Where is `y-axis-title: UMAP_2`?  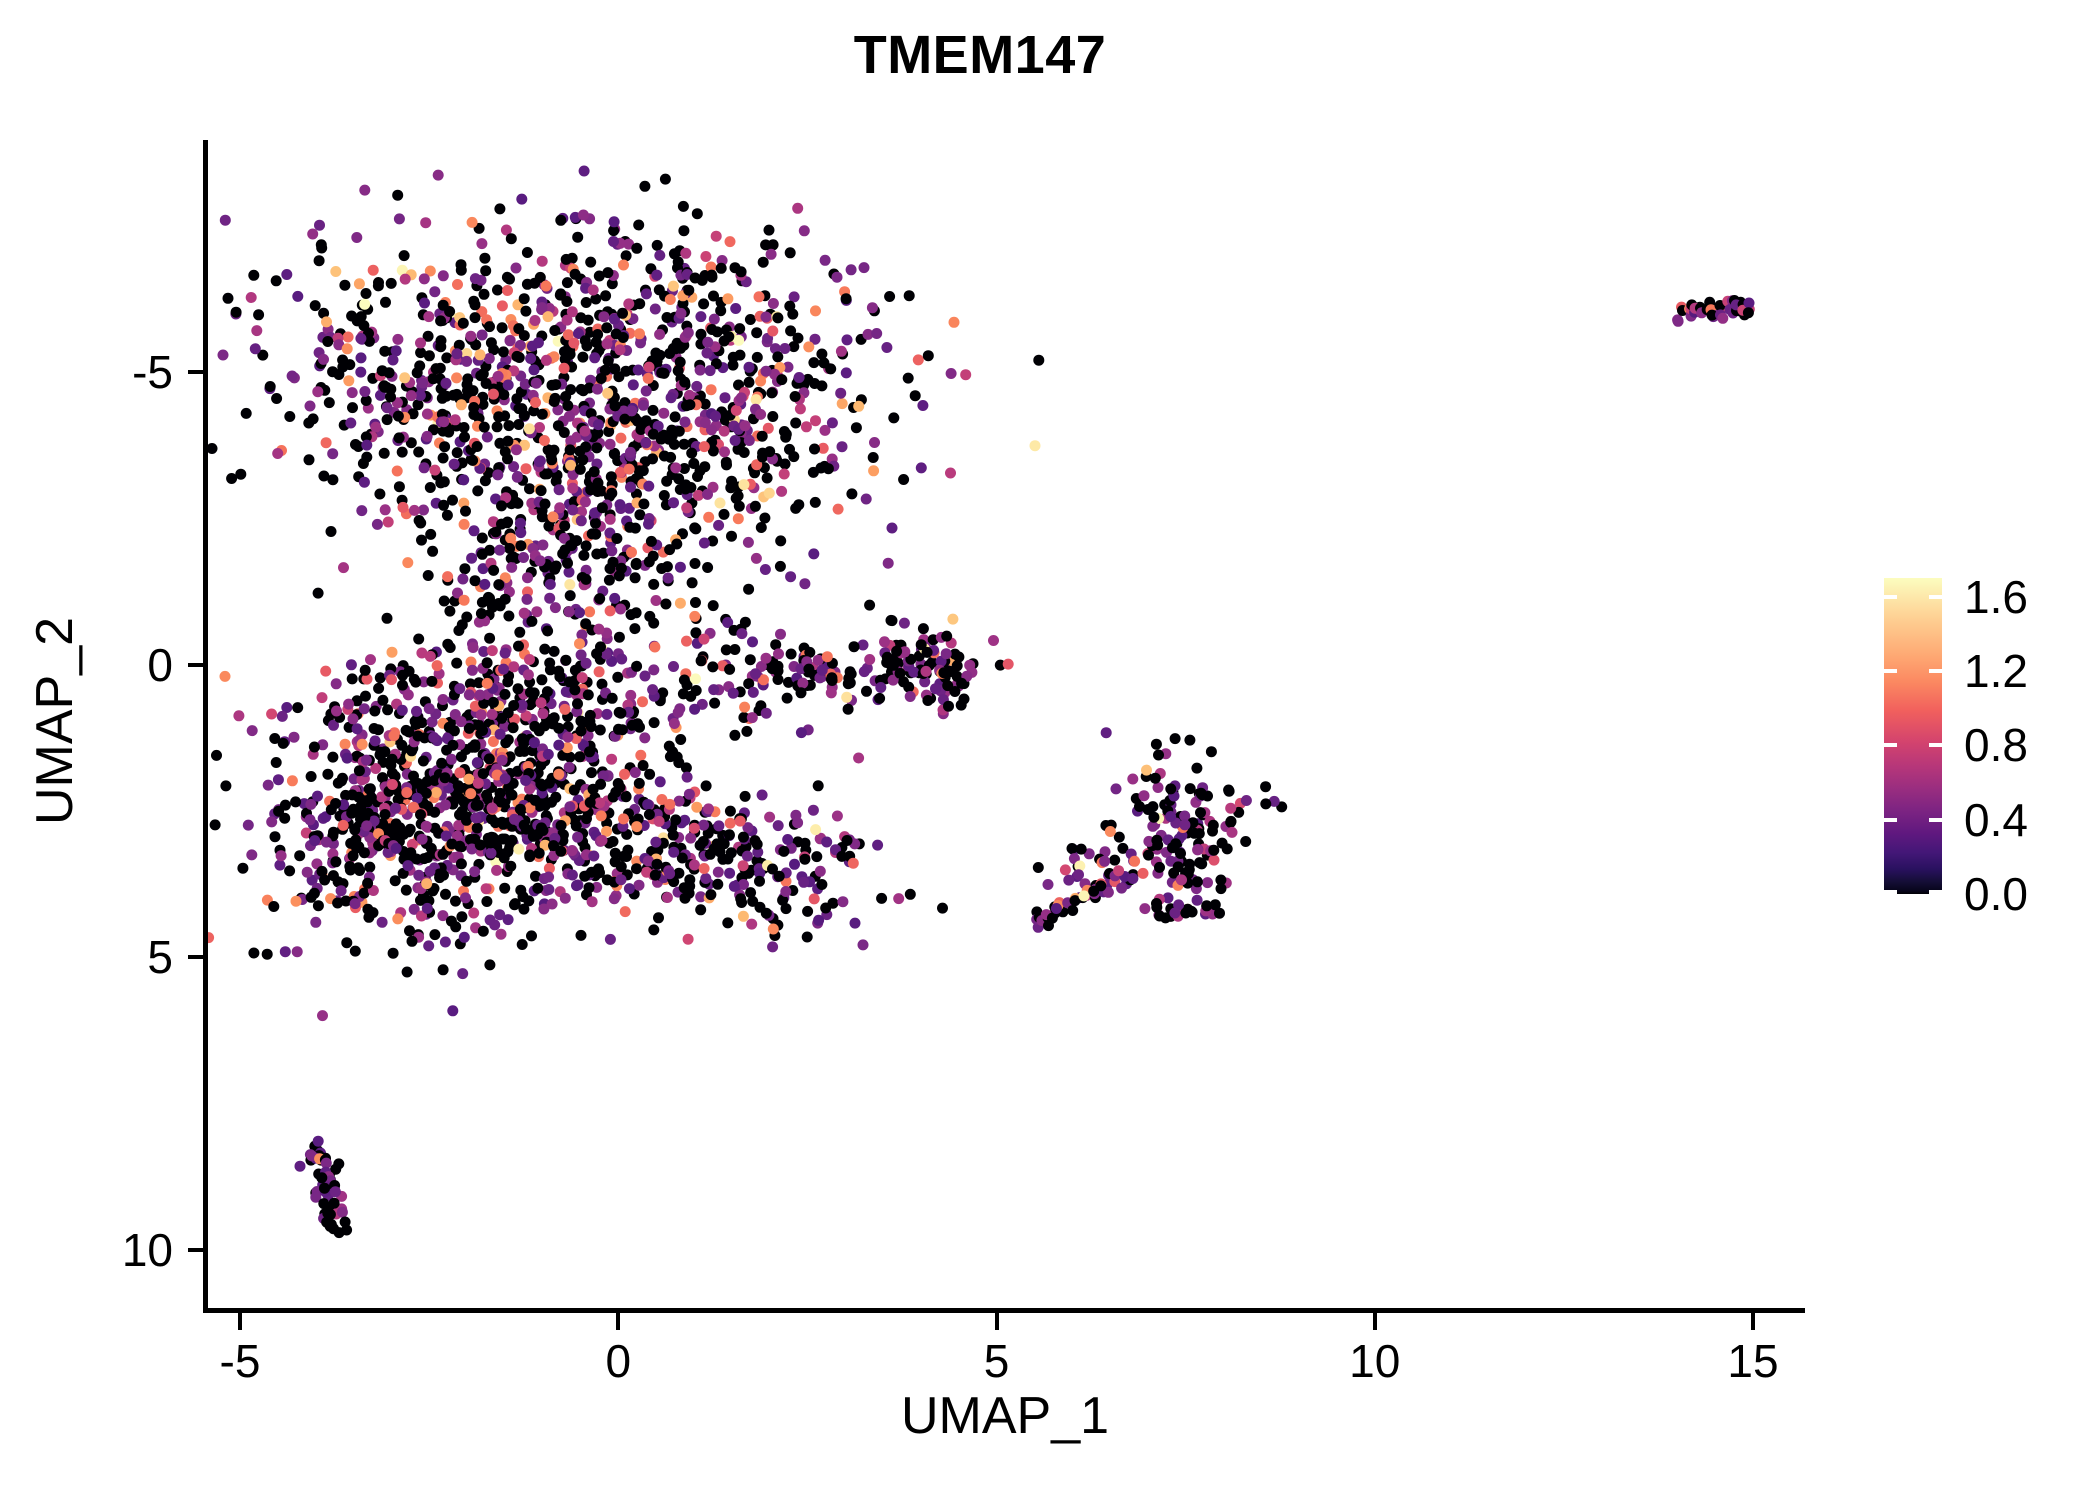 y-axis-title: UMAP_2 is located at coordinates (55, 721).